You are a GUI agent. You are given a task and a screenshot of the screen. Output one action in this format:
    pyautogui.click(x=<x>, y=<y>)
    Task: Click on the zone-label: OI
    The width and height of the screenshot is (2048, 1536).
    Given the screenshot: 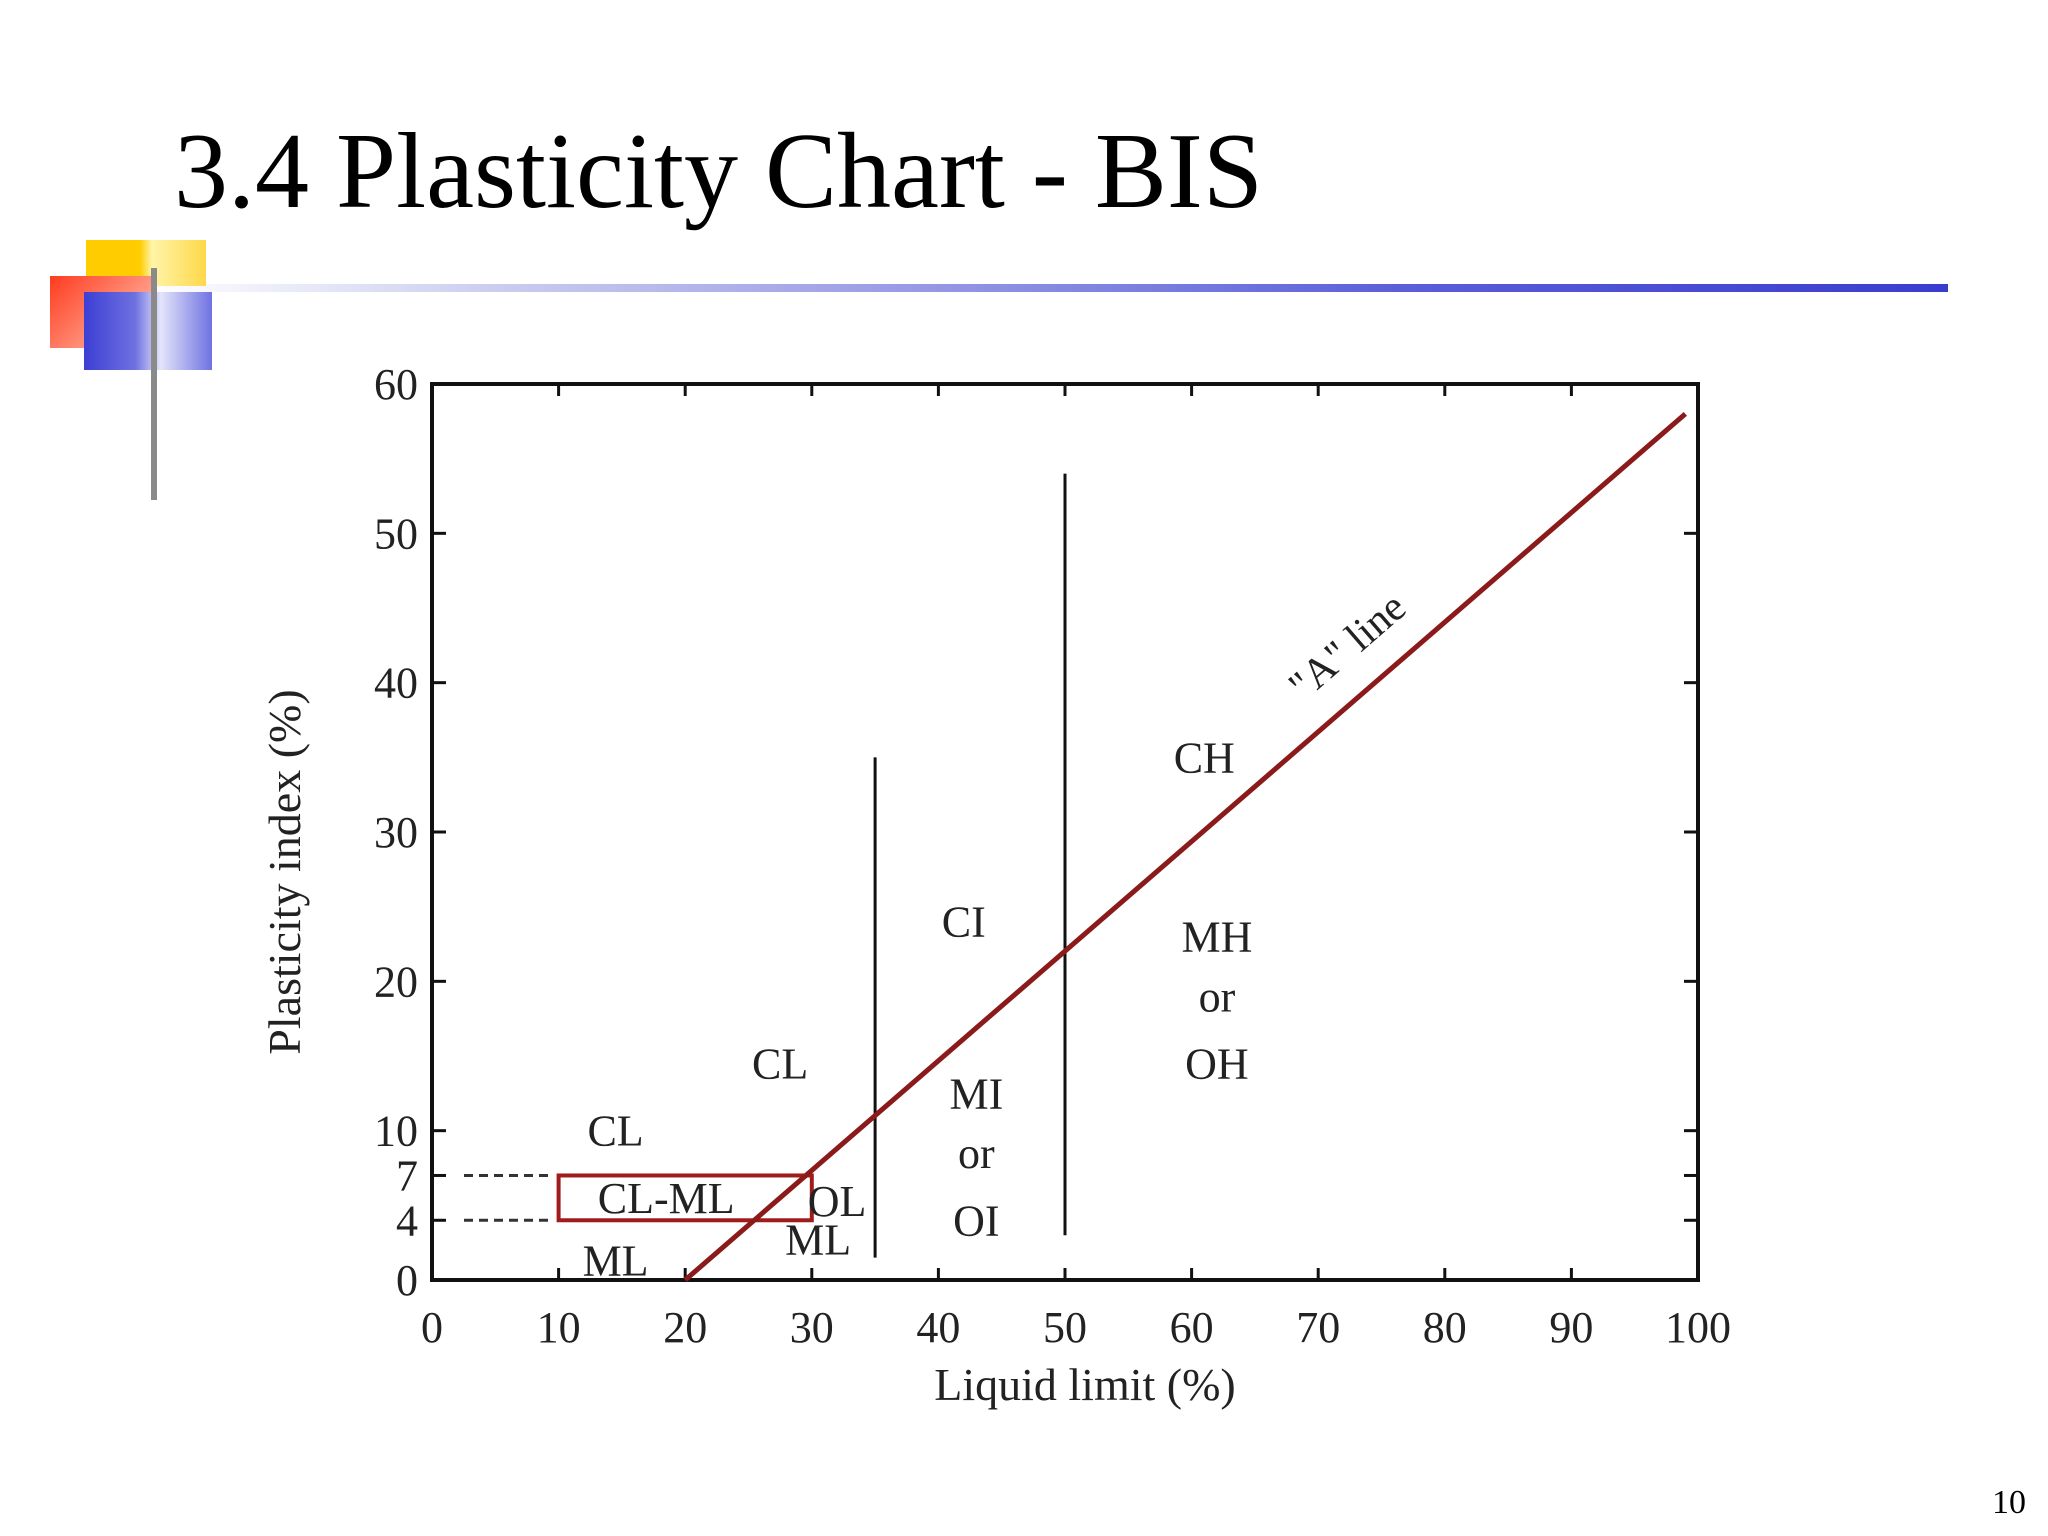 What is the action you would take?
    pyautogui.click(x=976, y=1220)
    